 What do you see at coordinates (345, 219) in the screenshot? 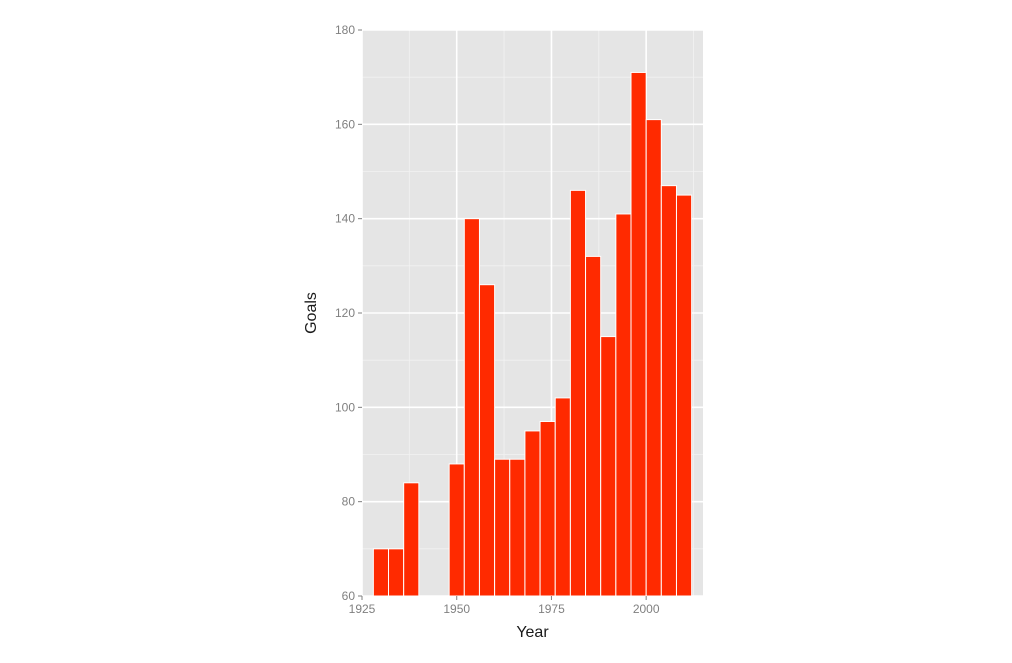
I see `y-tick-label: 140` at bounding box center [345, 219].